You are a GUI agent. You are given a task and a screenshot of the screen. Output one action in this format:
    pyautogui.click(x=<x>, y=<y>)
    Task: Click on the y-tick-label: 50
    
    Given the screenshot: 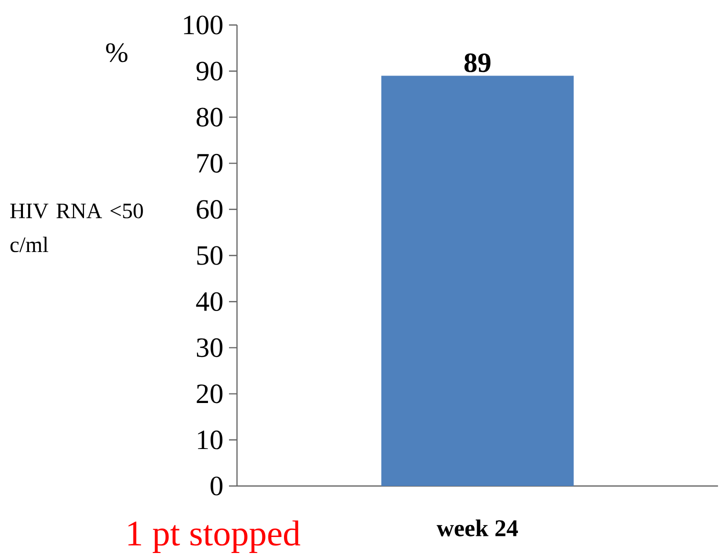 What is the action you would take?
    pyautogui.click(x=209, y=255)
    